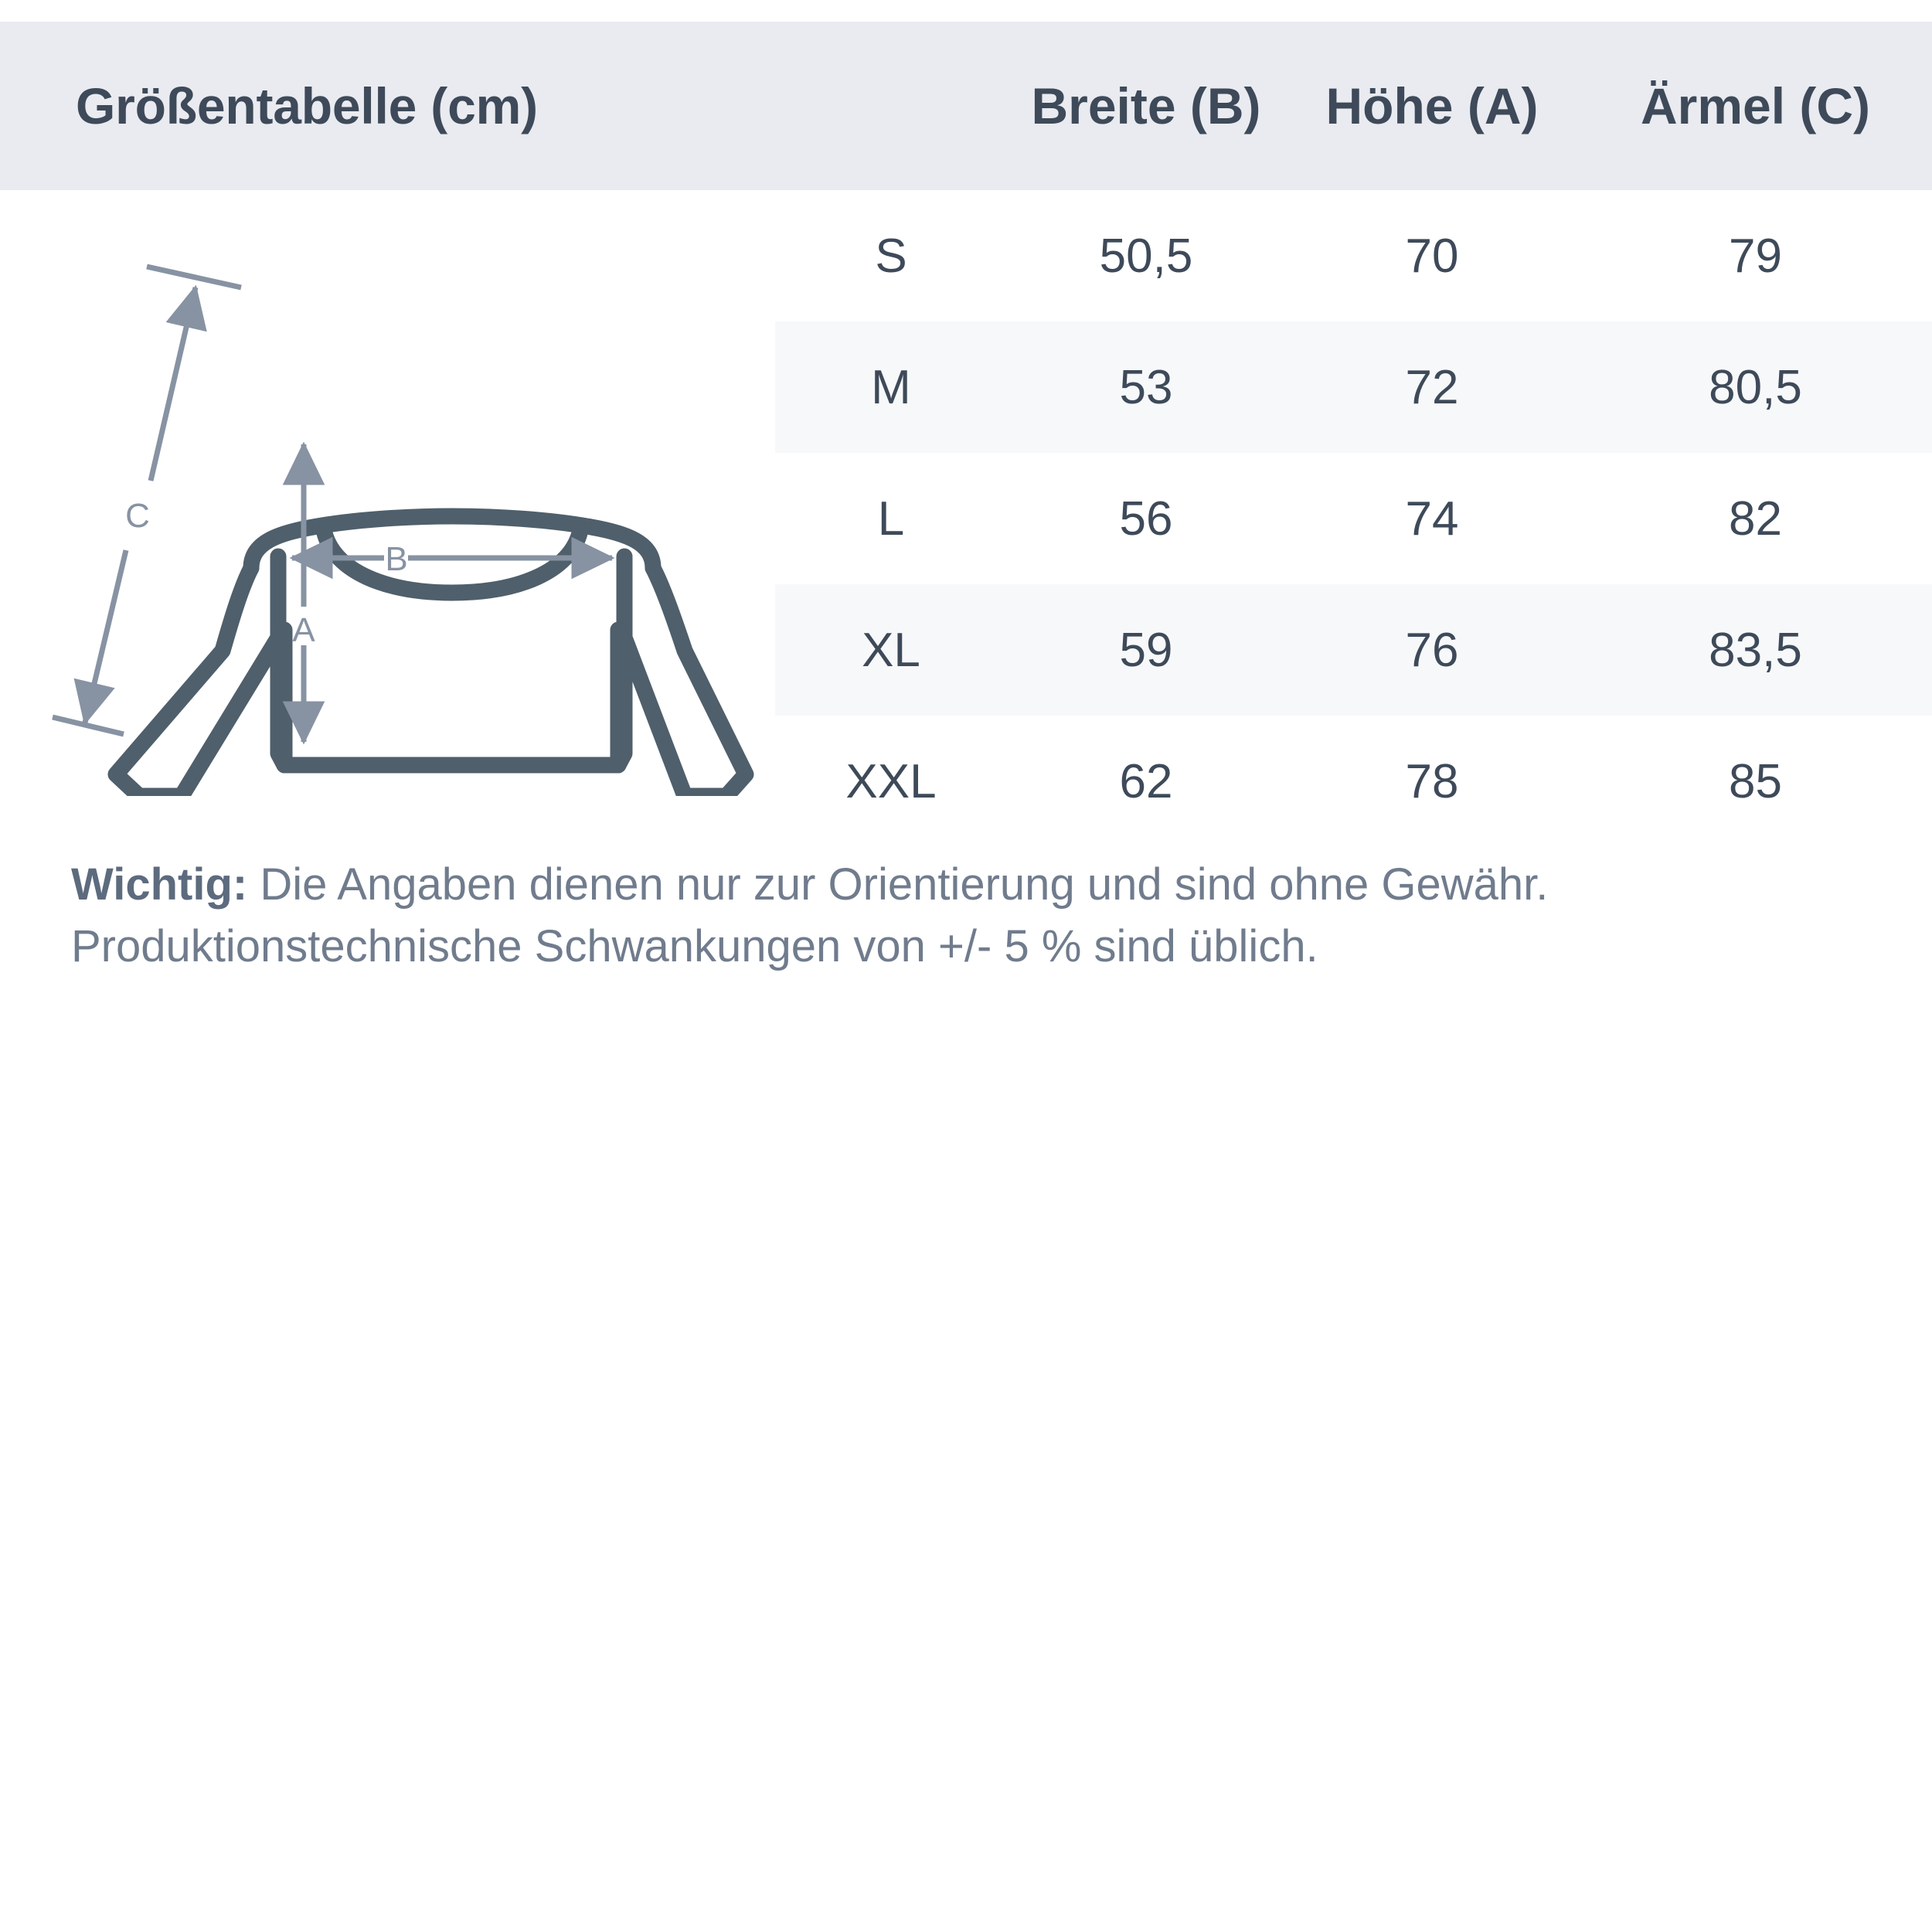  I want to click on cell-breite: 53, so click(1146, 387).